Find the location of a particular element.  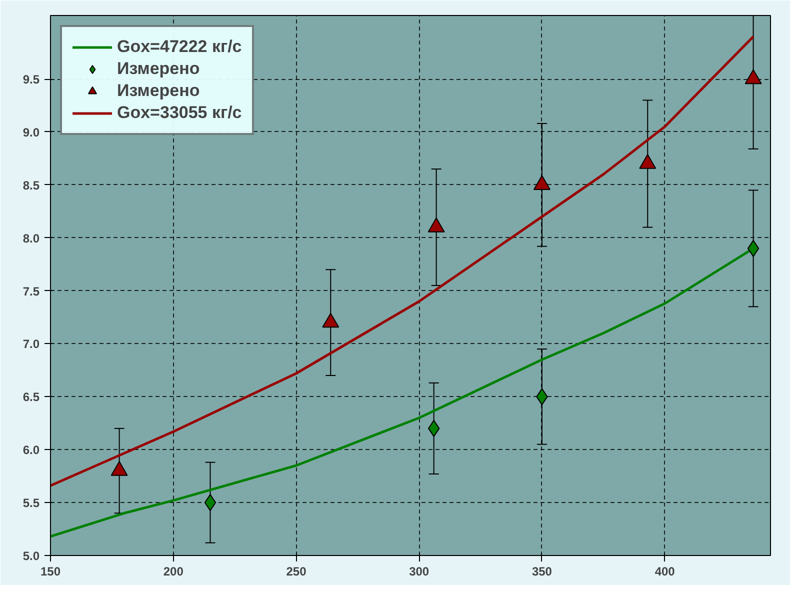

y-tick-label: 7.0 is located at coordinates (31, 344).